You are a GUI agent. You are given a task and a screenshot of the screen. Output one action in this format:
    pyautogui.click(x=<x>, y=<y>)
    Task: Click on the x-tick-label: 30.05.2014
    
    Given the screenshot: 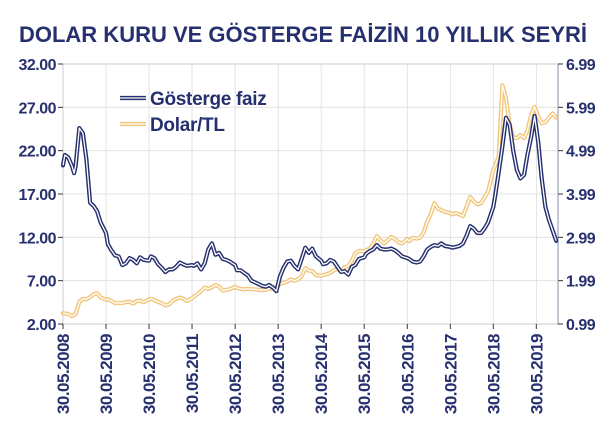 What is the action you would take?
    pyautogui.click(x=321, y=373)
    